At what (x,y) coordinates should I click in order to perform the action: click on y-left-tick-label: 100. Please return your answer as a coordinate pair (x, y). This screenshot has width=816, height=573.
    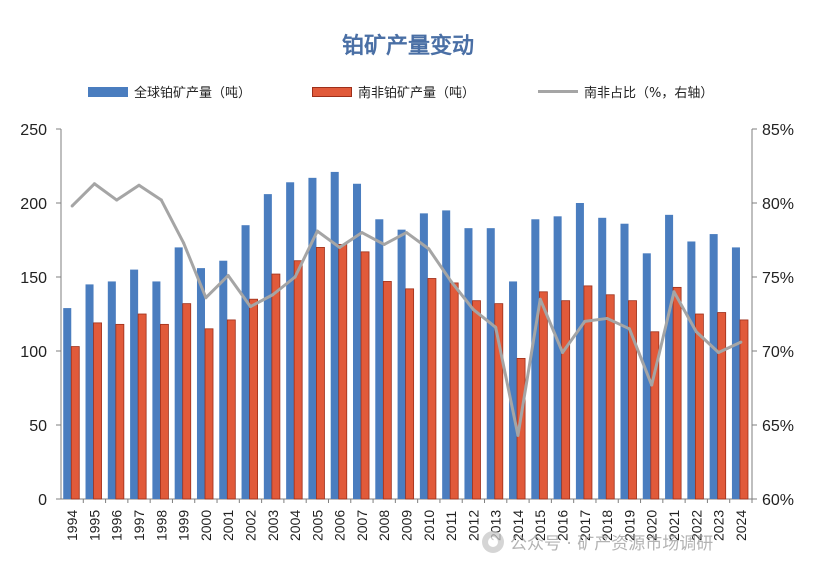
    Looking at the image, I should click on (33, 352).